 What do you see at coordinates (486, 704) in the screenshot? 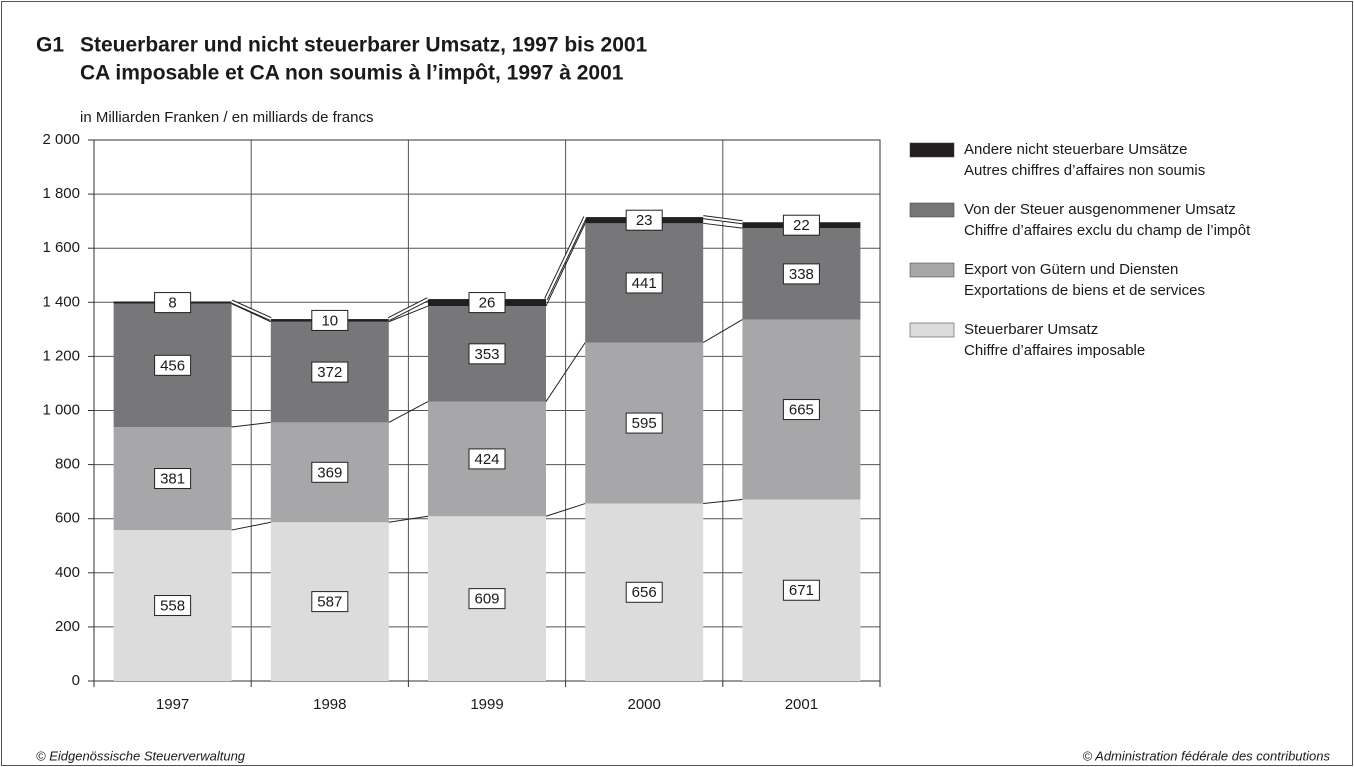
I see `x-tick-label: 1999` at bounding box center [486, 704].